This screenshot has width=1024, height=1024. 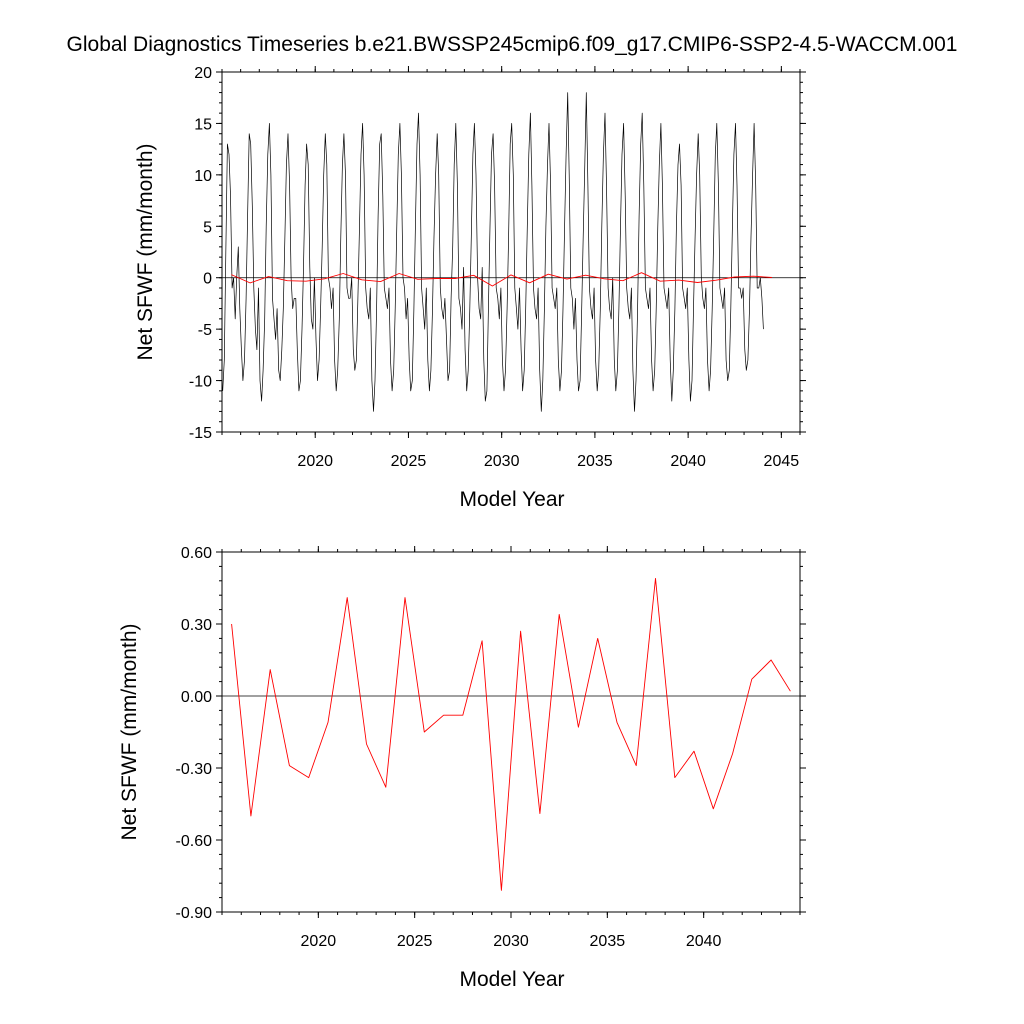 What do you see at coordinates (194, 913) in the screenshot?
I see `y-tick-label: -0.90` at bounding box center [194, 913].